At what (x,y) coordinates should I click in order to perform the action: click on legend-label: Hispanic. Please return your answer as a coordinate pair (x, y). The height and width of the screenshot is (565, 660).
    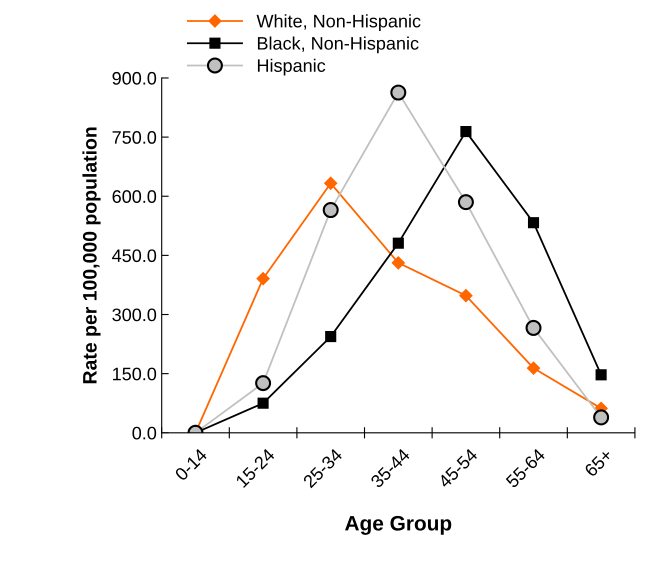
    Looking at the image, I should click on (292, 67).